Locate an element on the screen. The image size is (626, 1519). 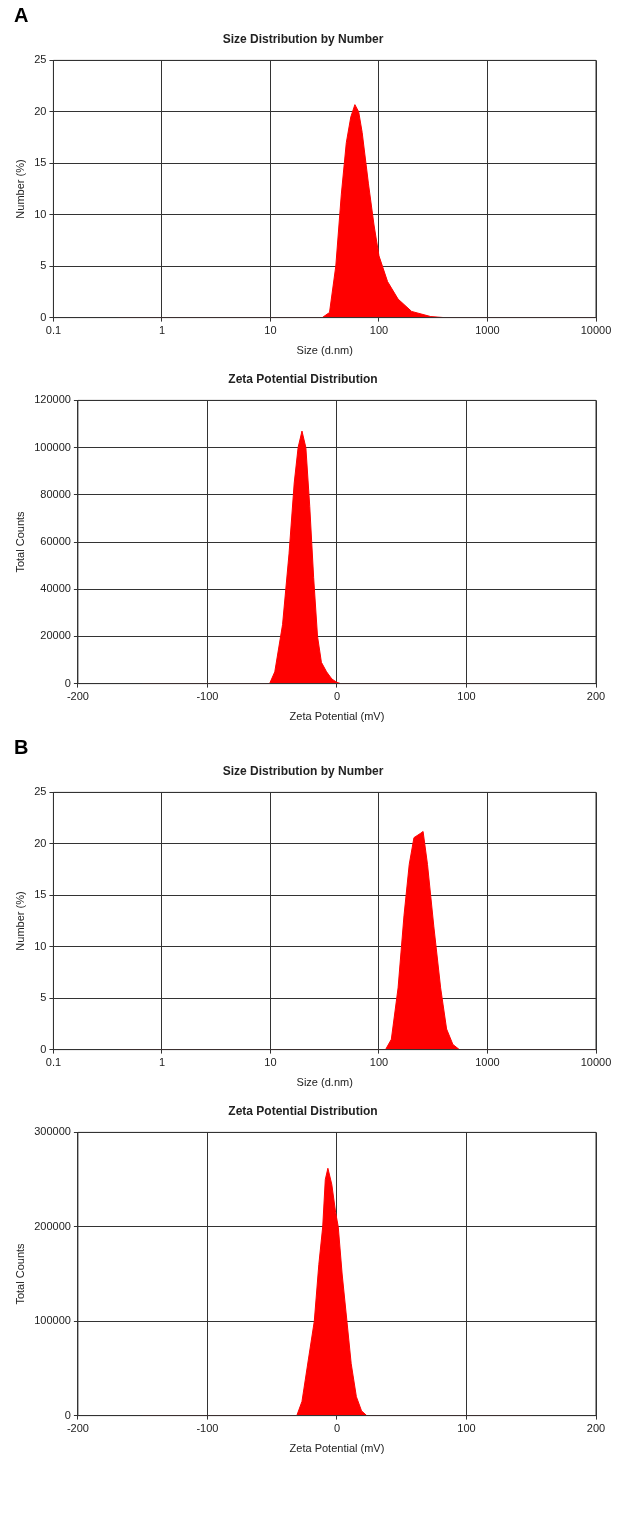
y-tick-label: 40000 is located at coordinates (55, 588).